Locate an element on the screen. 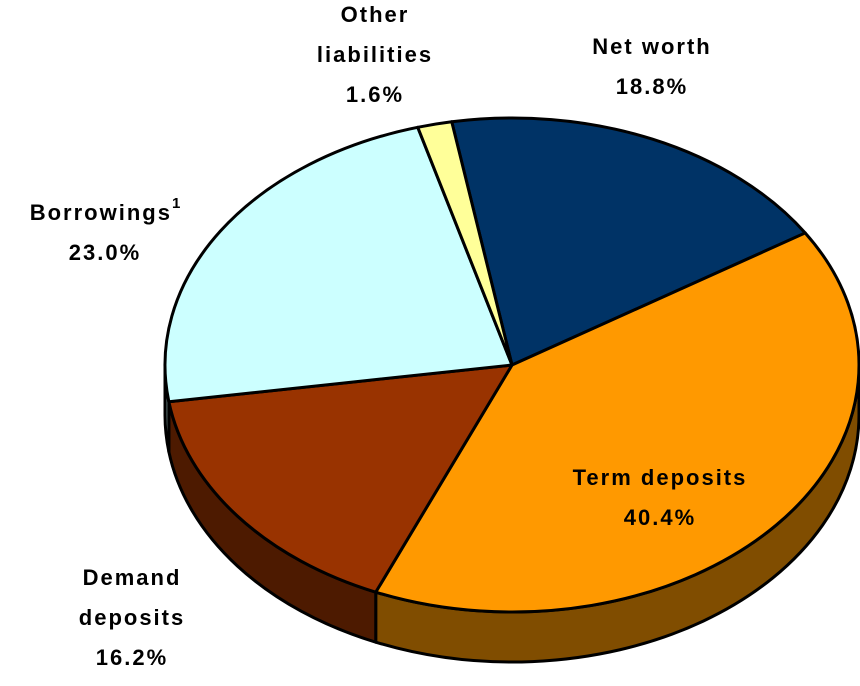 The image size is (860, 686). category-text: Net worth is located at coordinates (652, 46).